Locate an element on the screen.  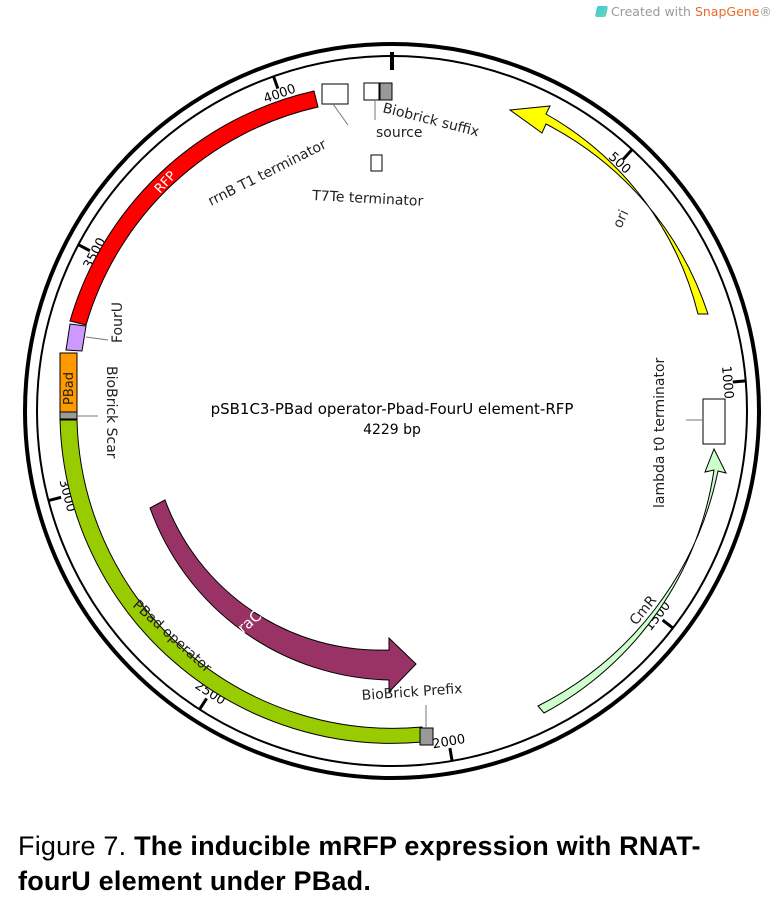
ori-arrow is located at coordinates (608, 210).